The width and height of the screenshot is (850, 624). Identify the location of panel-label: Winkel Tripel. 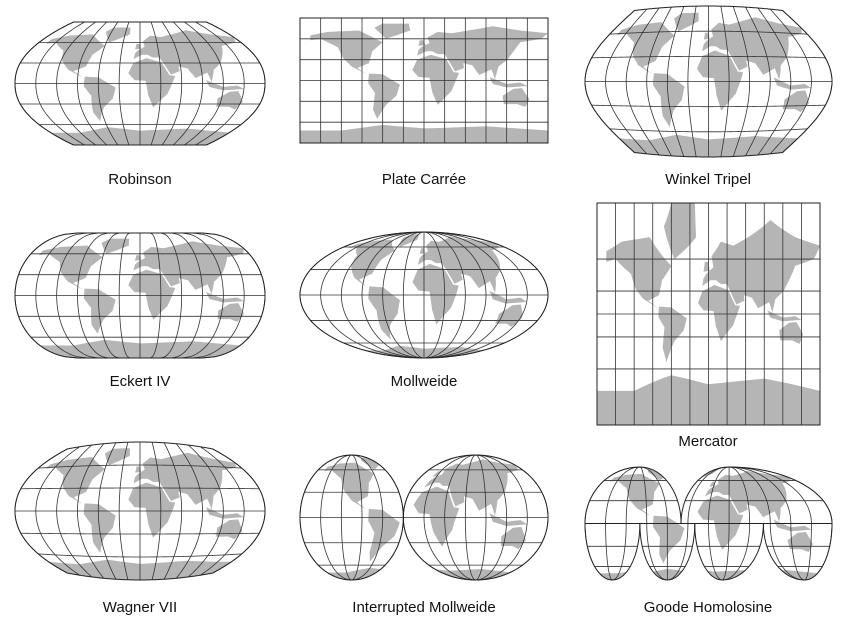
(708, 179).